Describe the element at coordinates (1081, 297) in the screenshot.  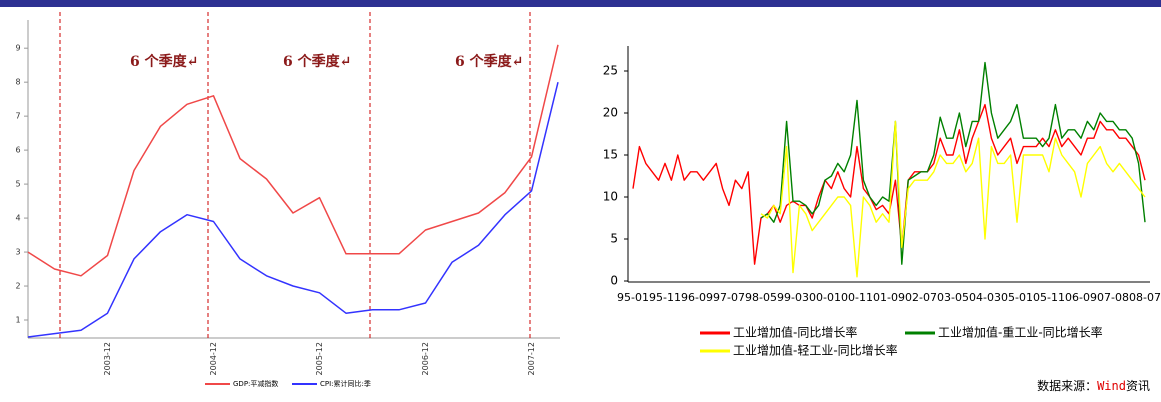
I see `x-tick-label: 06-09` at that location.